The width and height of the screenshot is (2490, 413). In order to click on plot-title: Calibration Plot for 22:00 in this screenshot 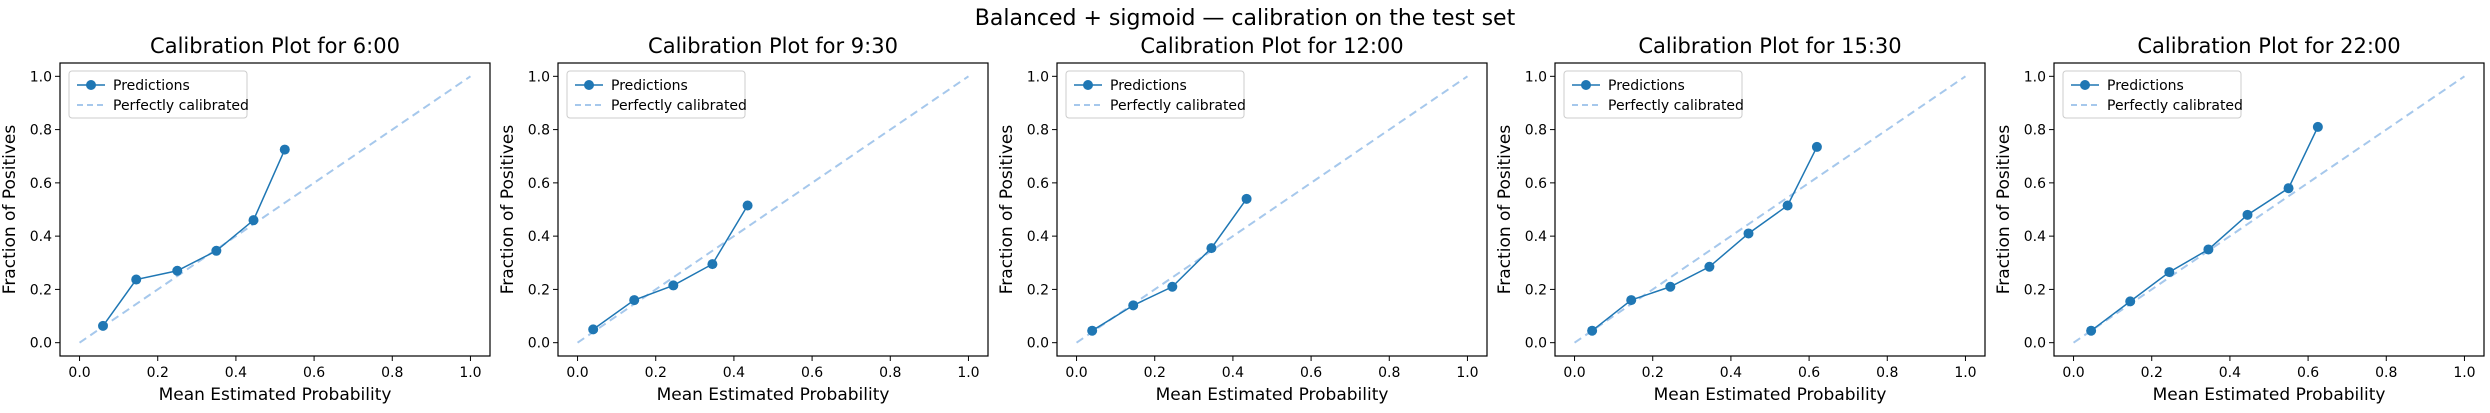, I will do `click(2268, 46)`.